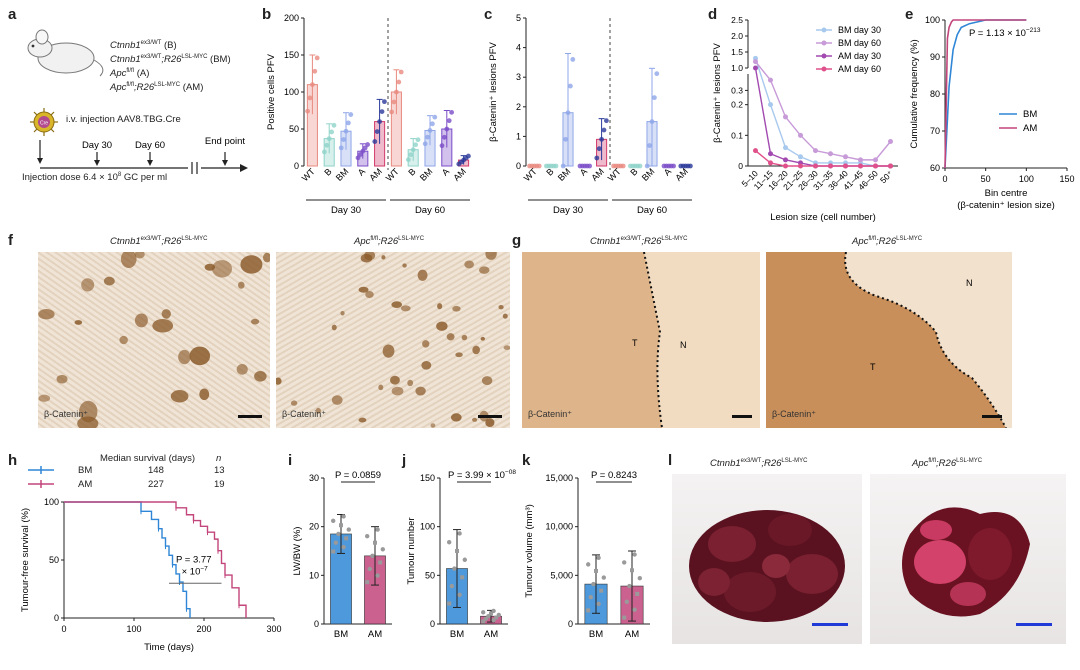 The width and height of the screenshot is (1080, 670). I want to click on legend-label: AM day 30, so click(859, 56).